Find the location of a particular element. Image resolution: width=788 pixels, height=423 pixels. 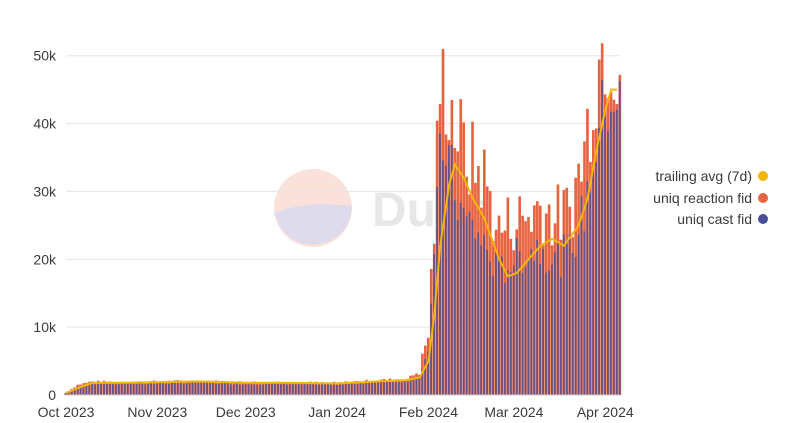

y-tick-label: 20k is located at coordinates (45, 259).